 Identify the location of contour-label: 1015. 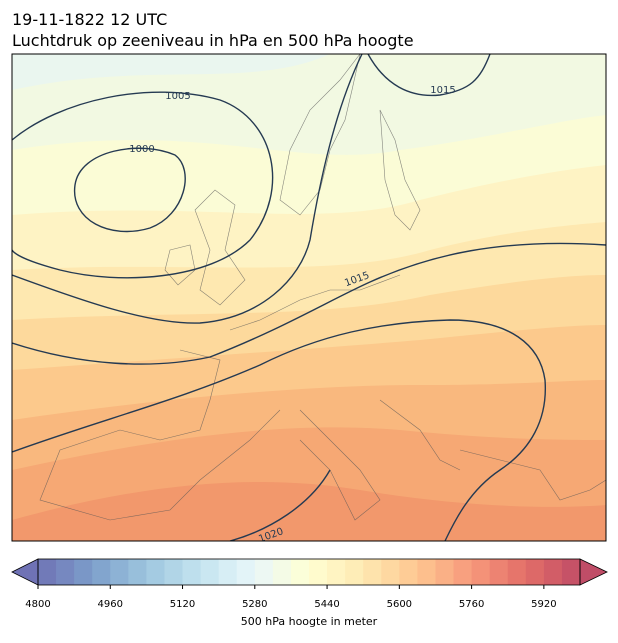
(442, 90).